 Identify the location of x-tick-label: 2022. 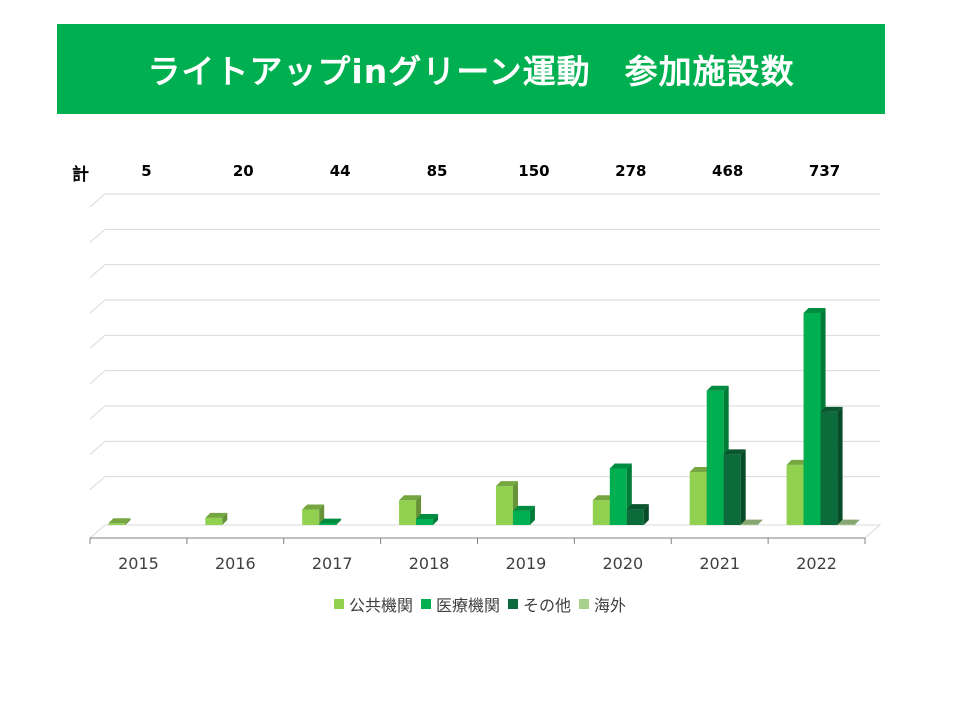
(816, 563).